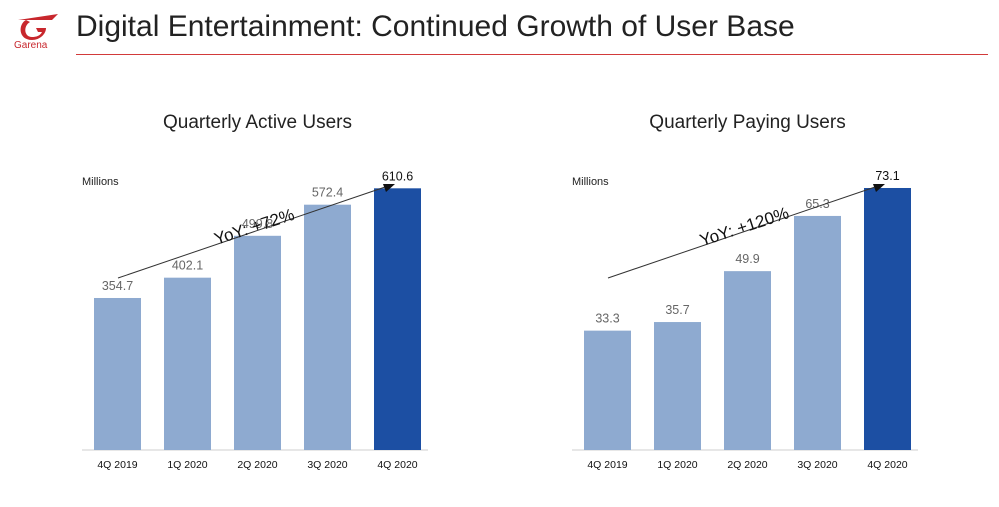 The image size is (999, 507). What do you see at coordinates (607, 319) in the screenshot?
I see `bar-value-label: 33.3` at bounding box center [607, 319].